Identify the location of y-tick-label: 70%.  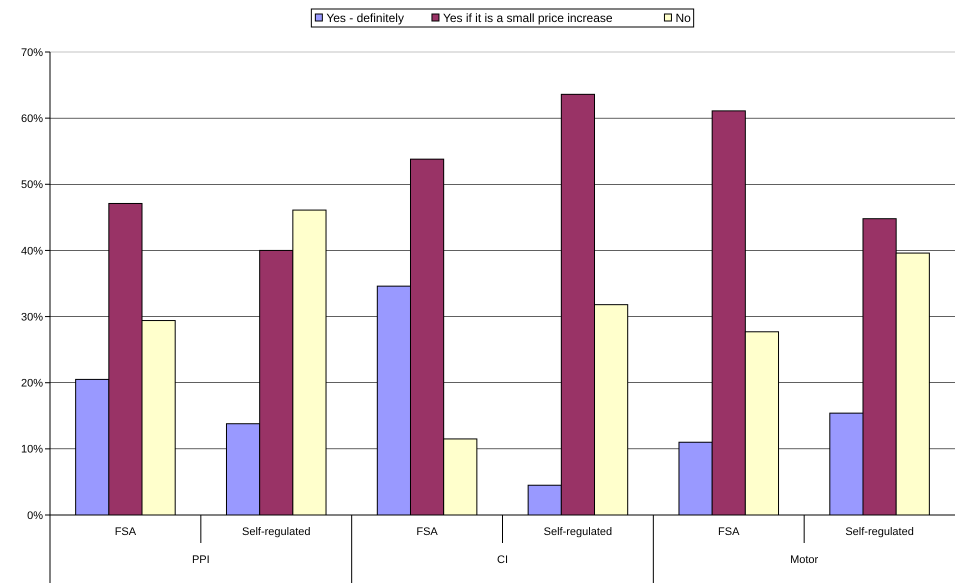
(32, 52).